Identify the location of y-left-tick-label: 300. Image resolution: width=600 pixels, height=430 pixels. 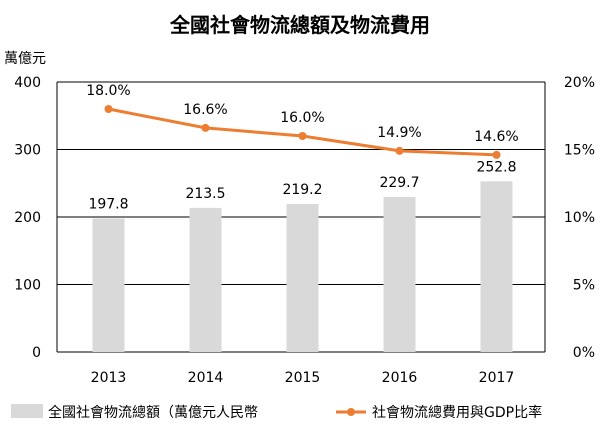
(27, 151).